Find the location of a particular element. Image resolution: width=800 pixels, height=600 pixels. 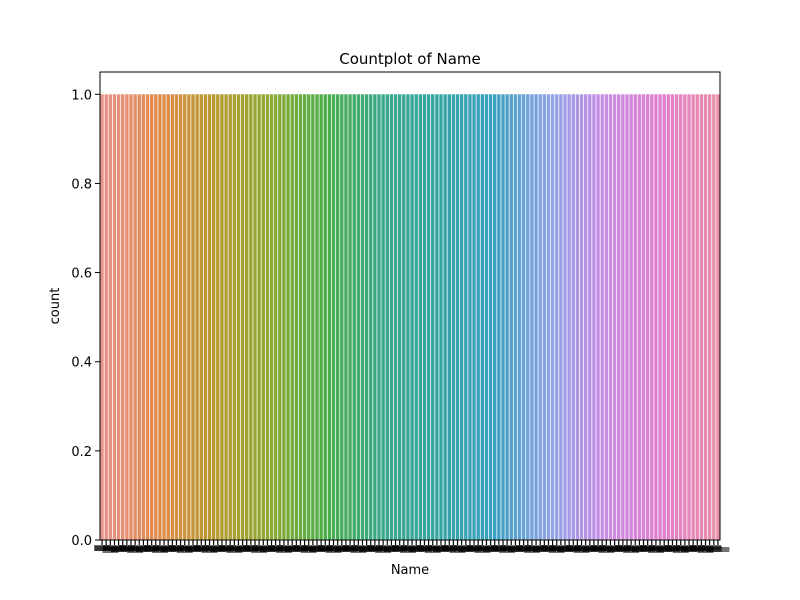

y-tick-label: 0.0 is located at coordinates (81, 541).